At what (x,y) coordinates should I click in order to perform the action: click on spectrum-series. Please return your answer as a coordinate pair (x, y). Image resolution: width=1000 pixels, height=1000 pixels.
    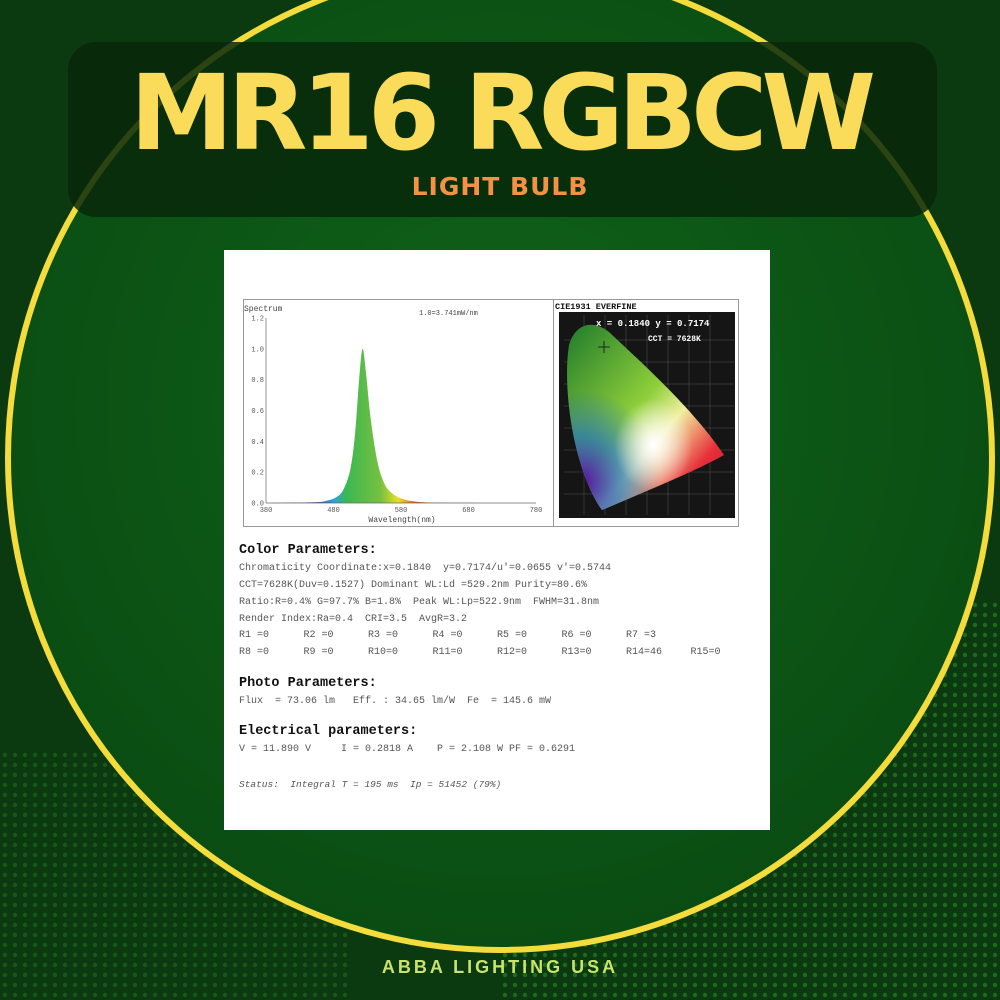
    Looking at the image, I should click on (401, 425).